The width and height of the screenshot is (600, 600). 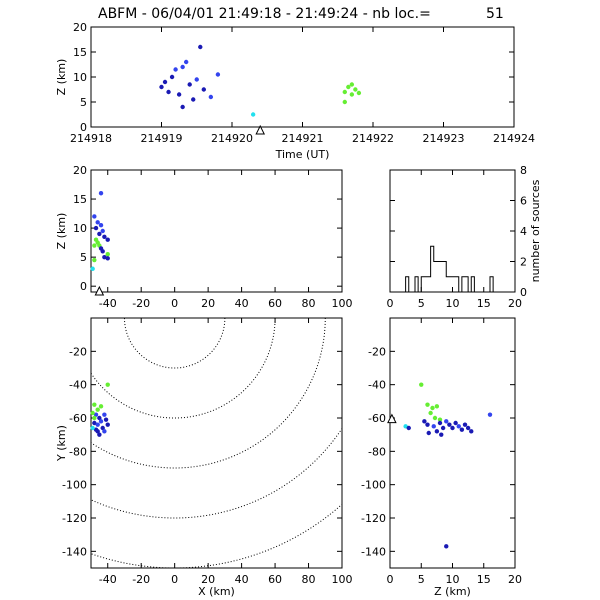 What do you see at coordinates (80, 27) in the screenshot?
I see `y-tick-label: 20` at bounding box center [80, 27].